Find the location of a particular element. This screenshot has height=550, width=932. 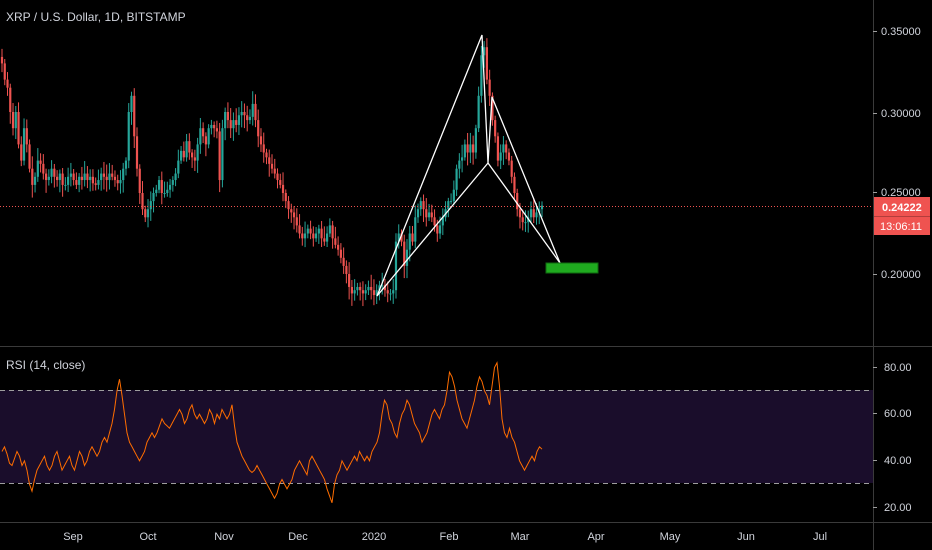

time-label-jul: Jul is located at coordinates (820, 537).